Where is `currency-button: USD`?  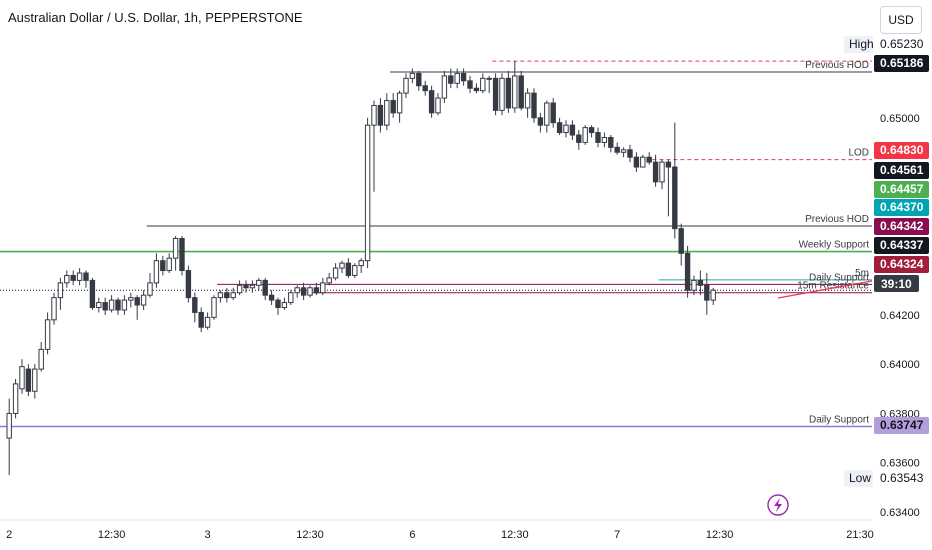
currency-button: USD is located at coordinates (901, 20).